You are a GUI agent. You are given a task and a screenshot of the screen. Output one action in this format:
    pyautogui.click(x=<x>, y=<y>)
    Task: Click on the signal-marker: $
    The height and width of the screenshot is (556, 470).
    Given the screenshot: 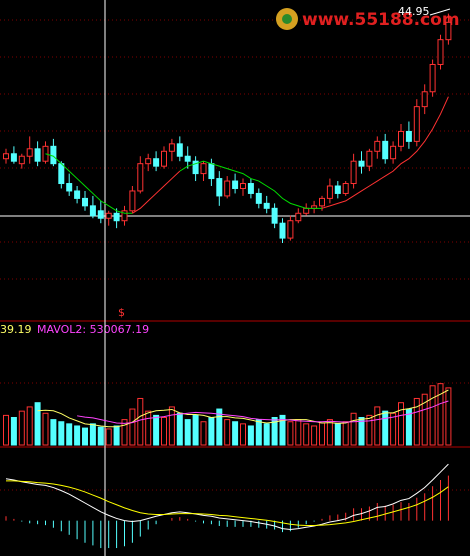 What is the action you would take?
    pyautogui.click(x=121, y=312)
    